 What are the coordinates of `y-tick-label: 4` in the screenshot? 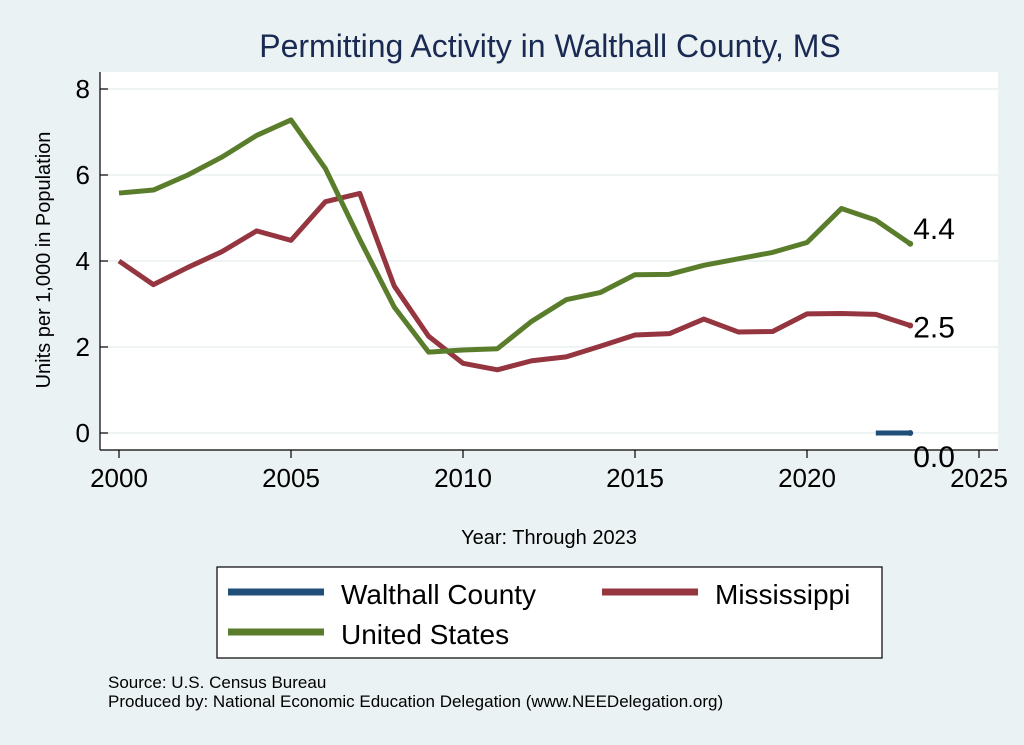 It's located at (83, 261).